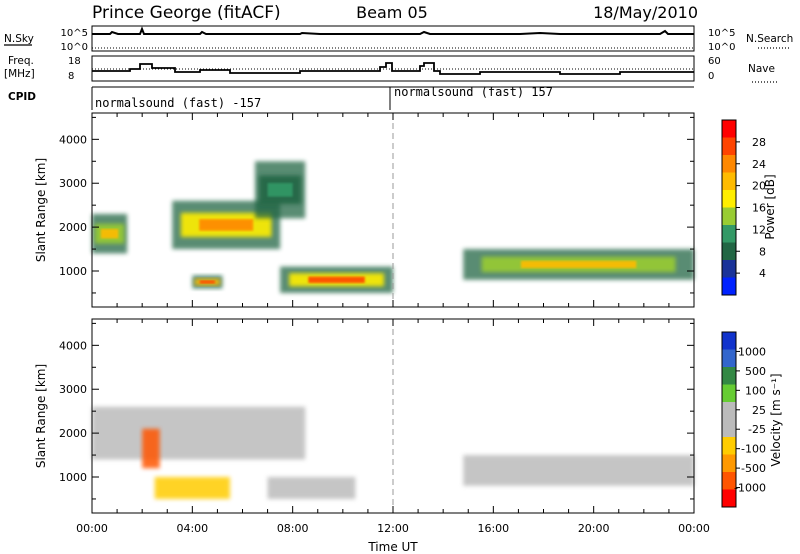  What do you see at coordinates (41, 416) in the screenshot?
I see `velocity-y-axis-label: Slant Range [km]` at bounding box center [41, 416].